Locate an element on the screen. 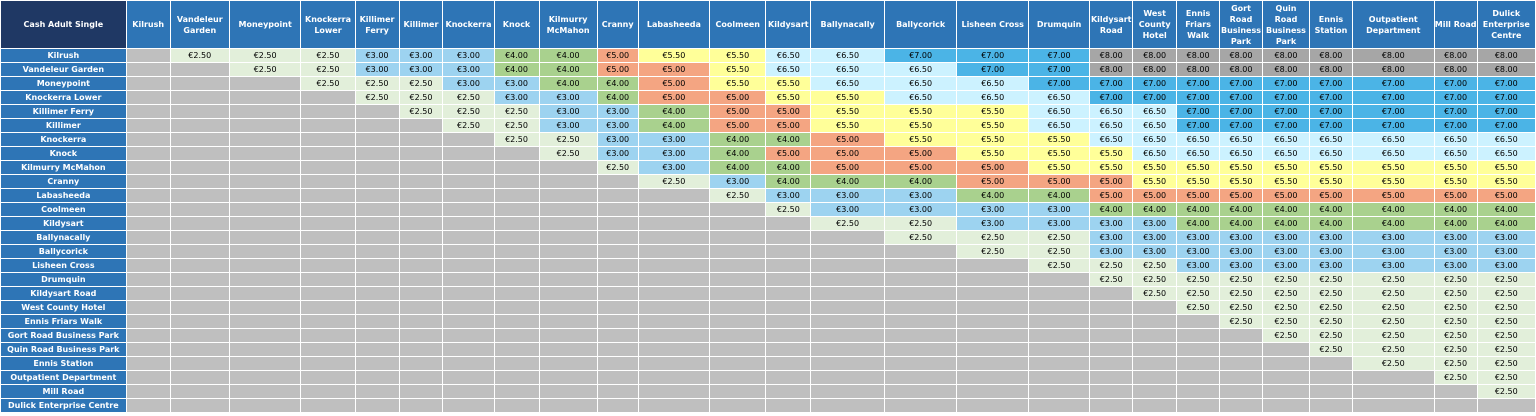 Image resolution: width=1536 pixels, height=416 pixels. column-header: Mill Road is located at coordinates (1455, 24).